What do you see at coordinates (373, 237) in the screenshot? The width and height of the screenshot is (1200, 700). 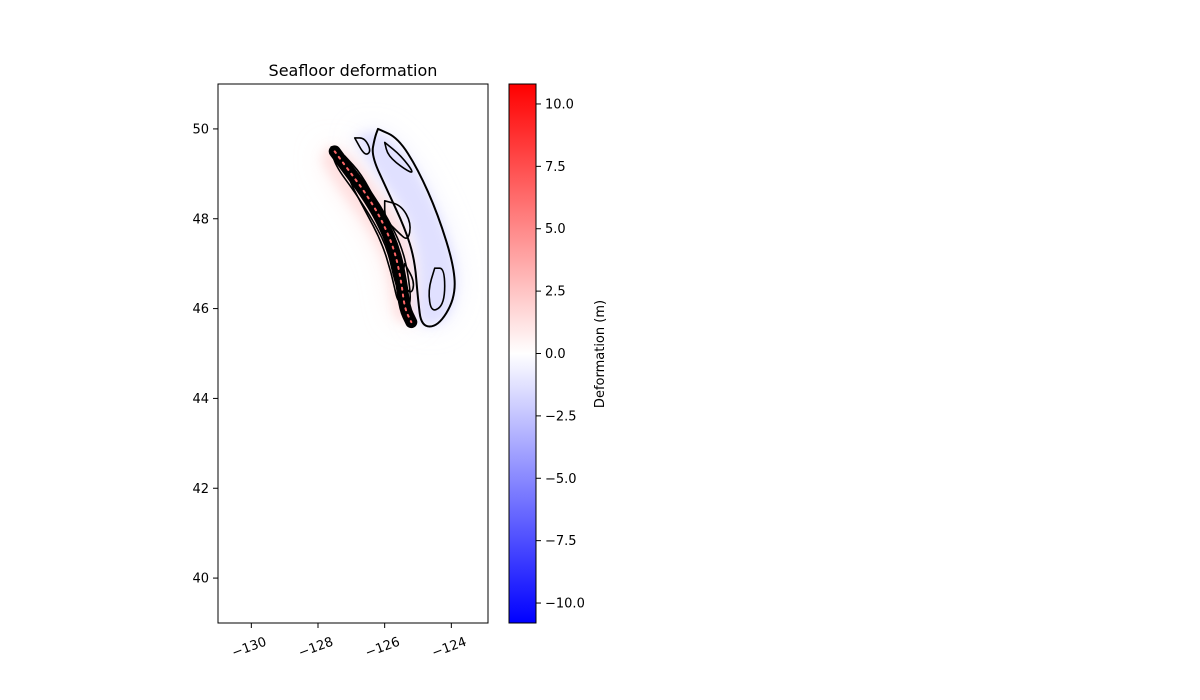 I see `fault-trace-core` at bounding box center [373, 237].